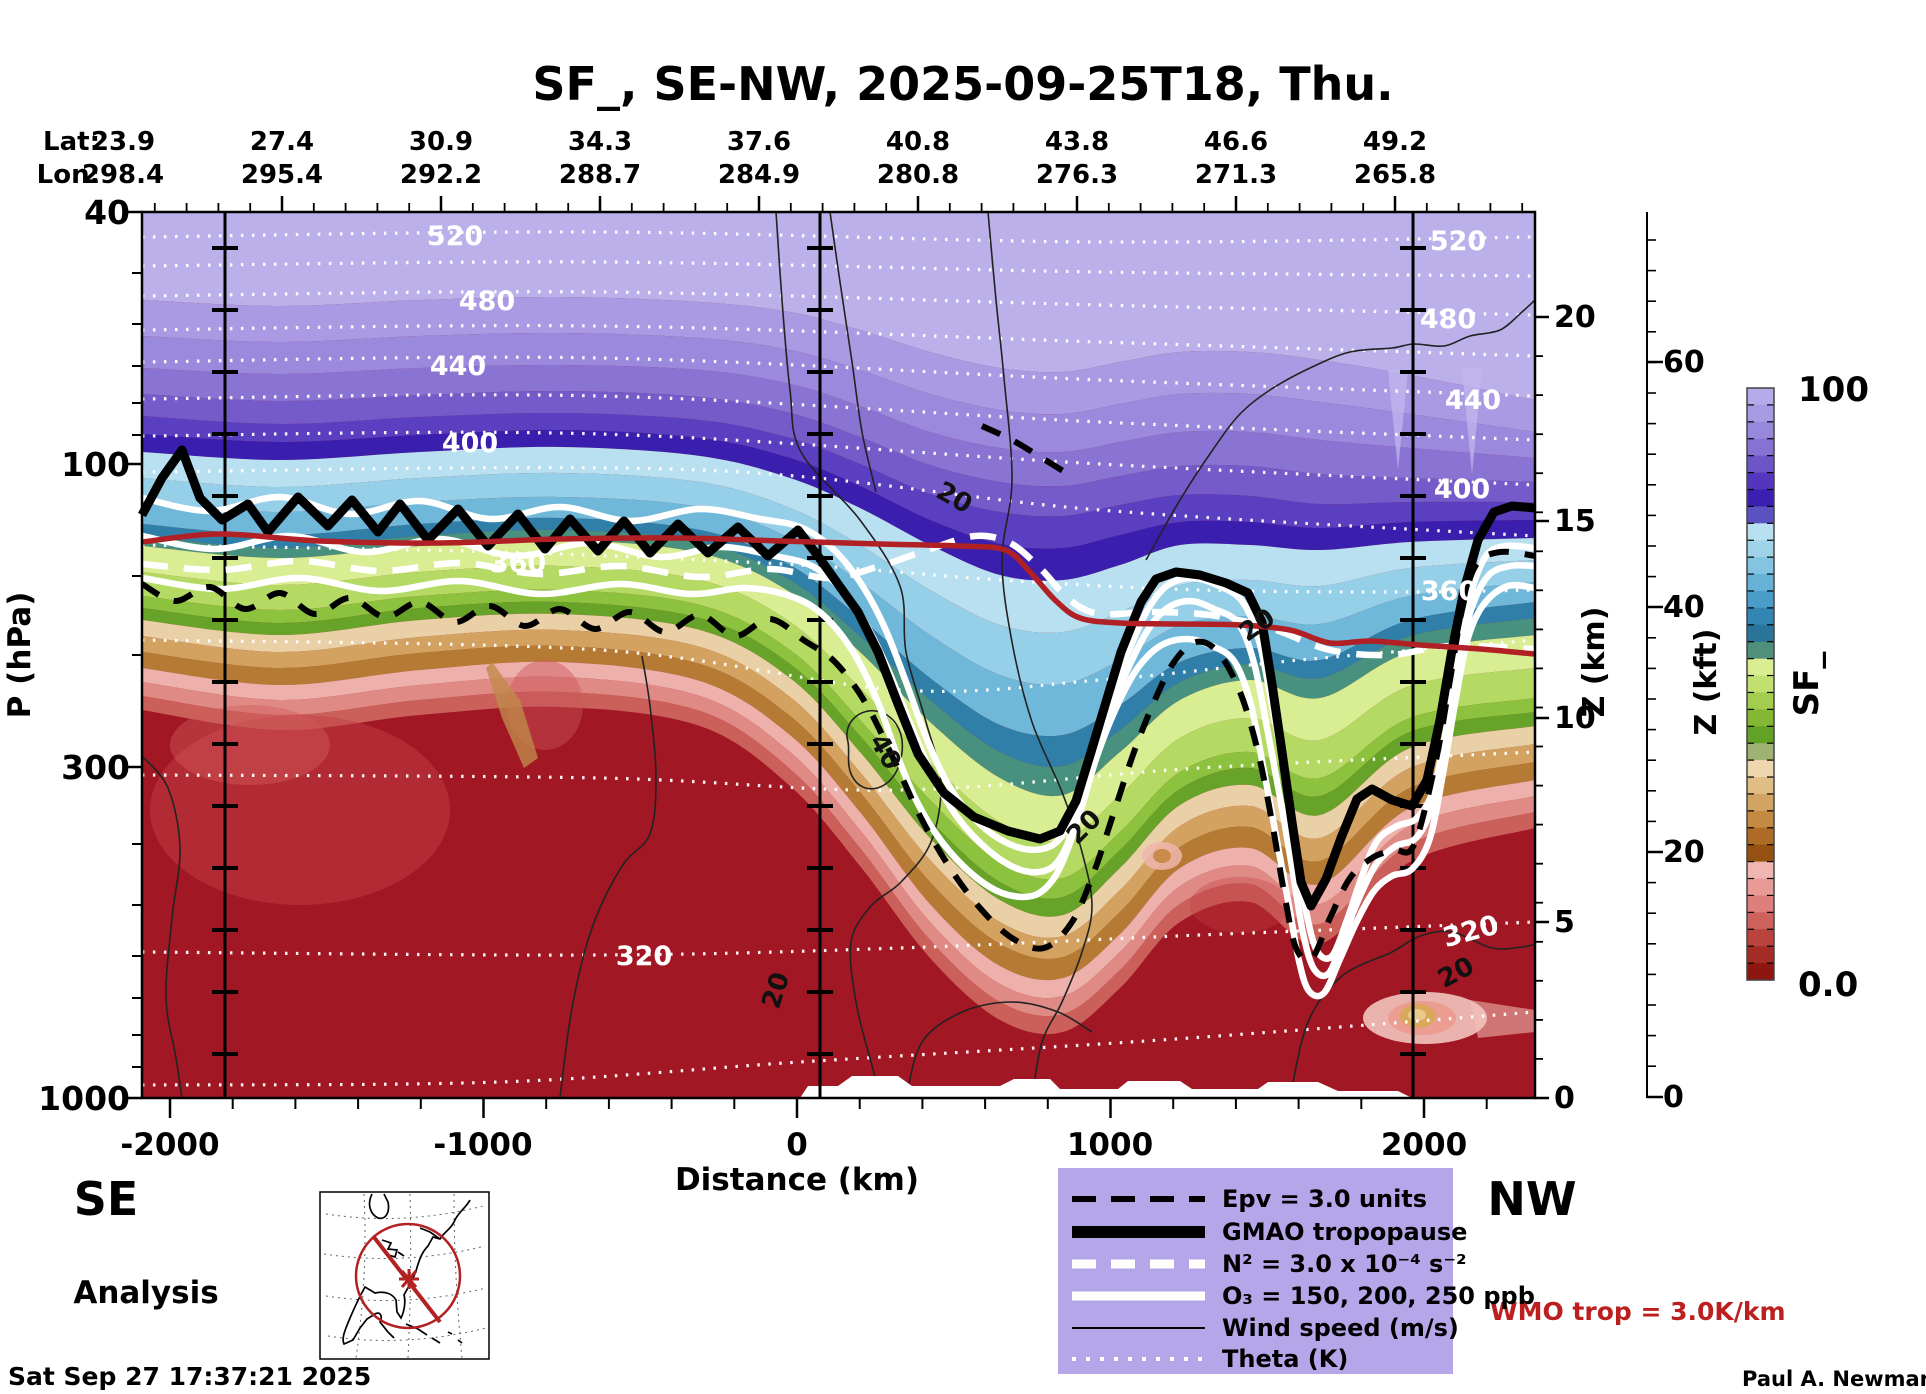 The width and height of the screenshot is (1926, 1394). Describe the element at coordinates (1395, 175) in the screenshot. I see `svg-text: 265.8` at that location.